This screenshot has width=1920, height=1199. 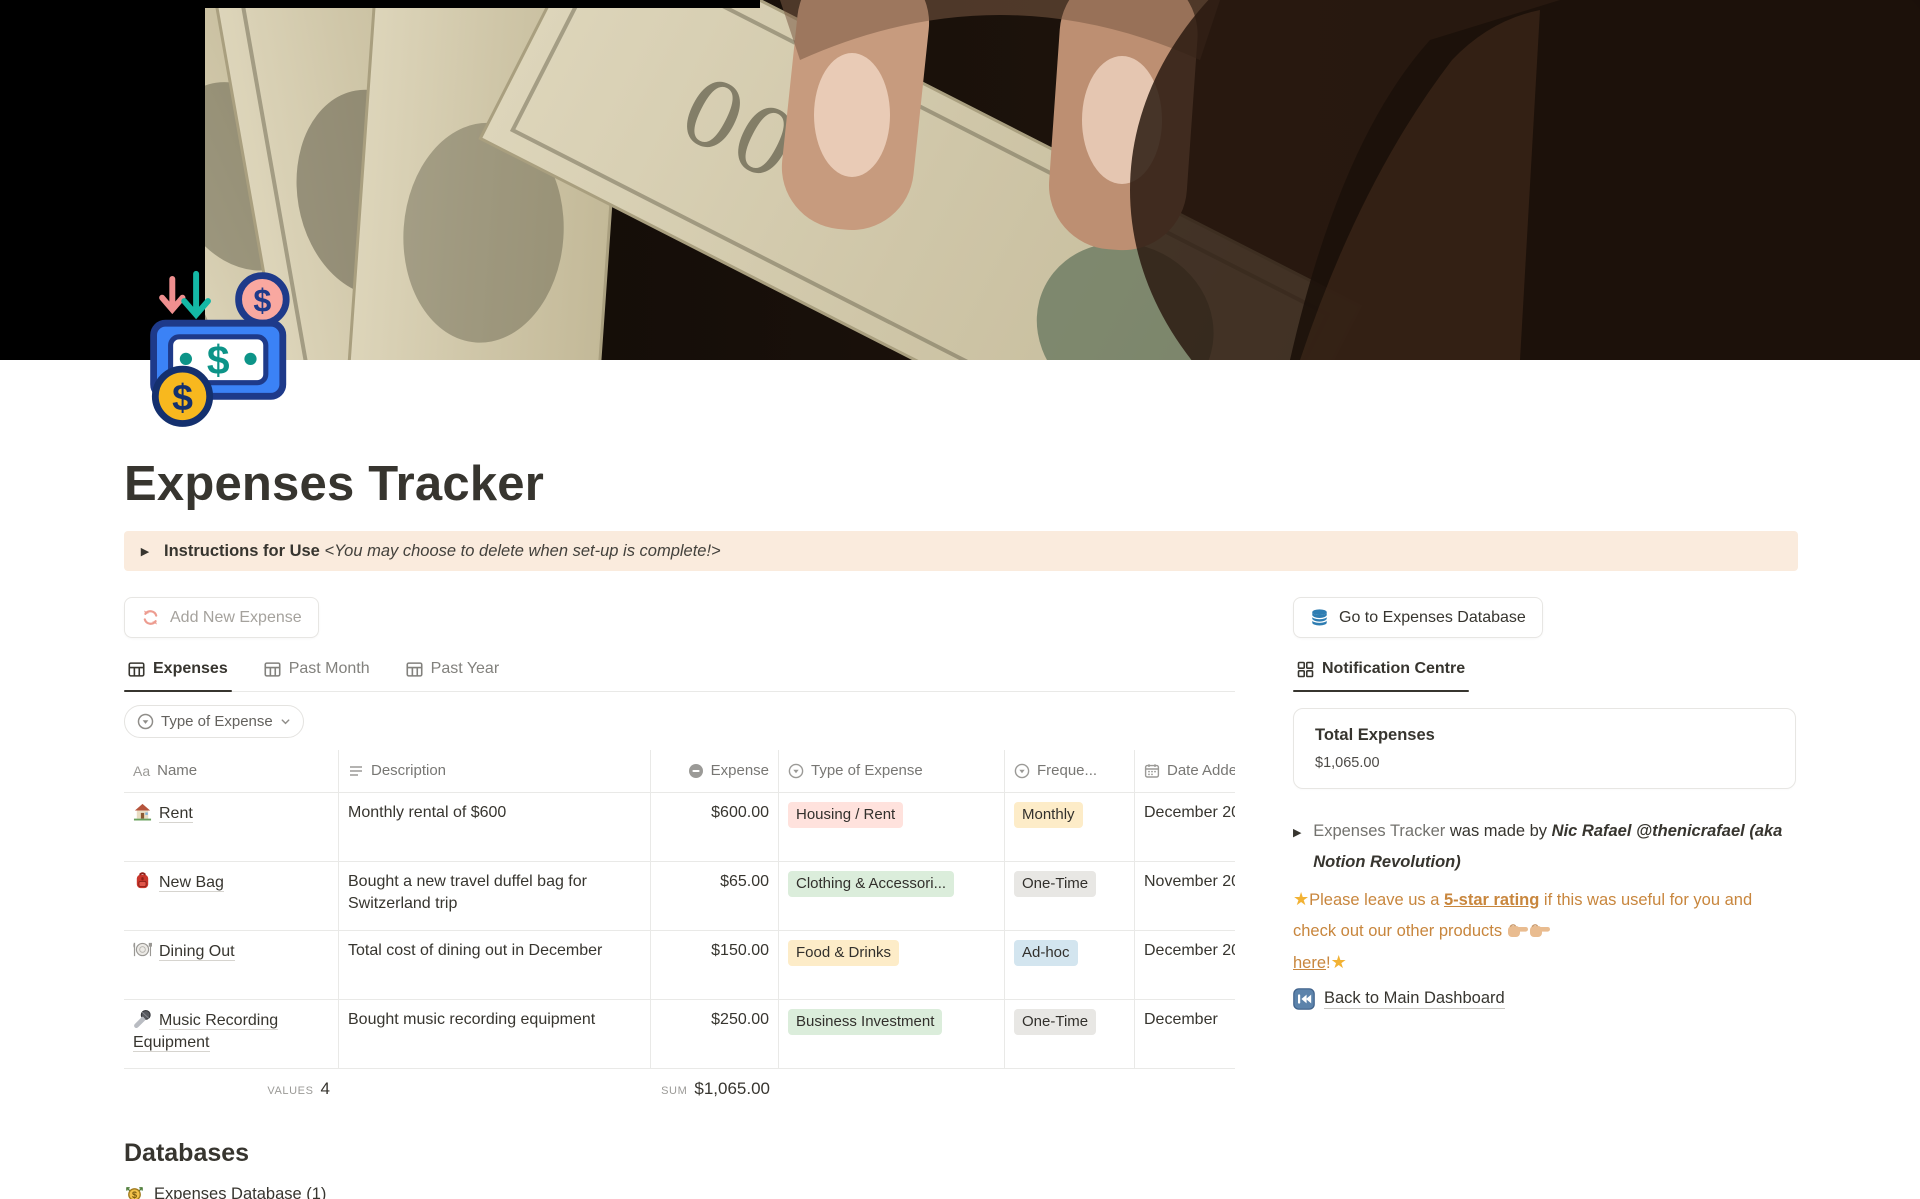 I want to click on tab-past-month: Past Month, so click(x=317, y=669).